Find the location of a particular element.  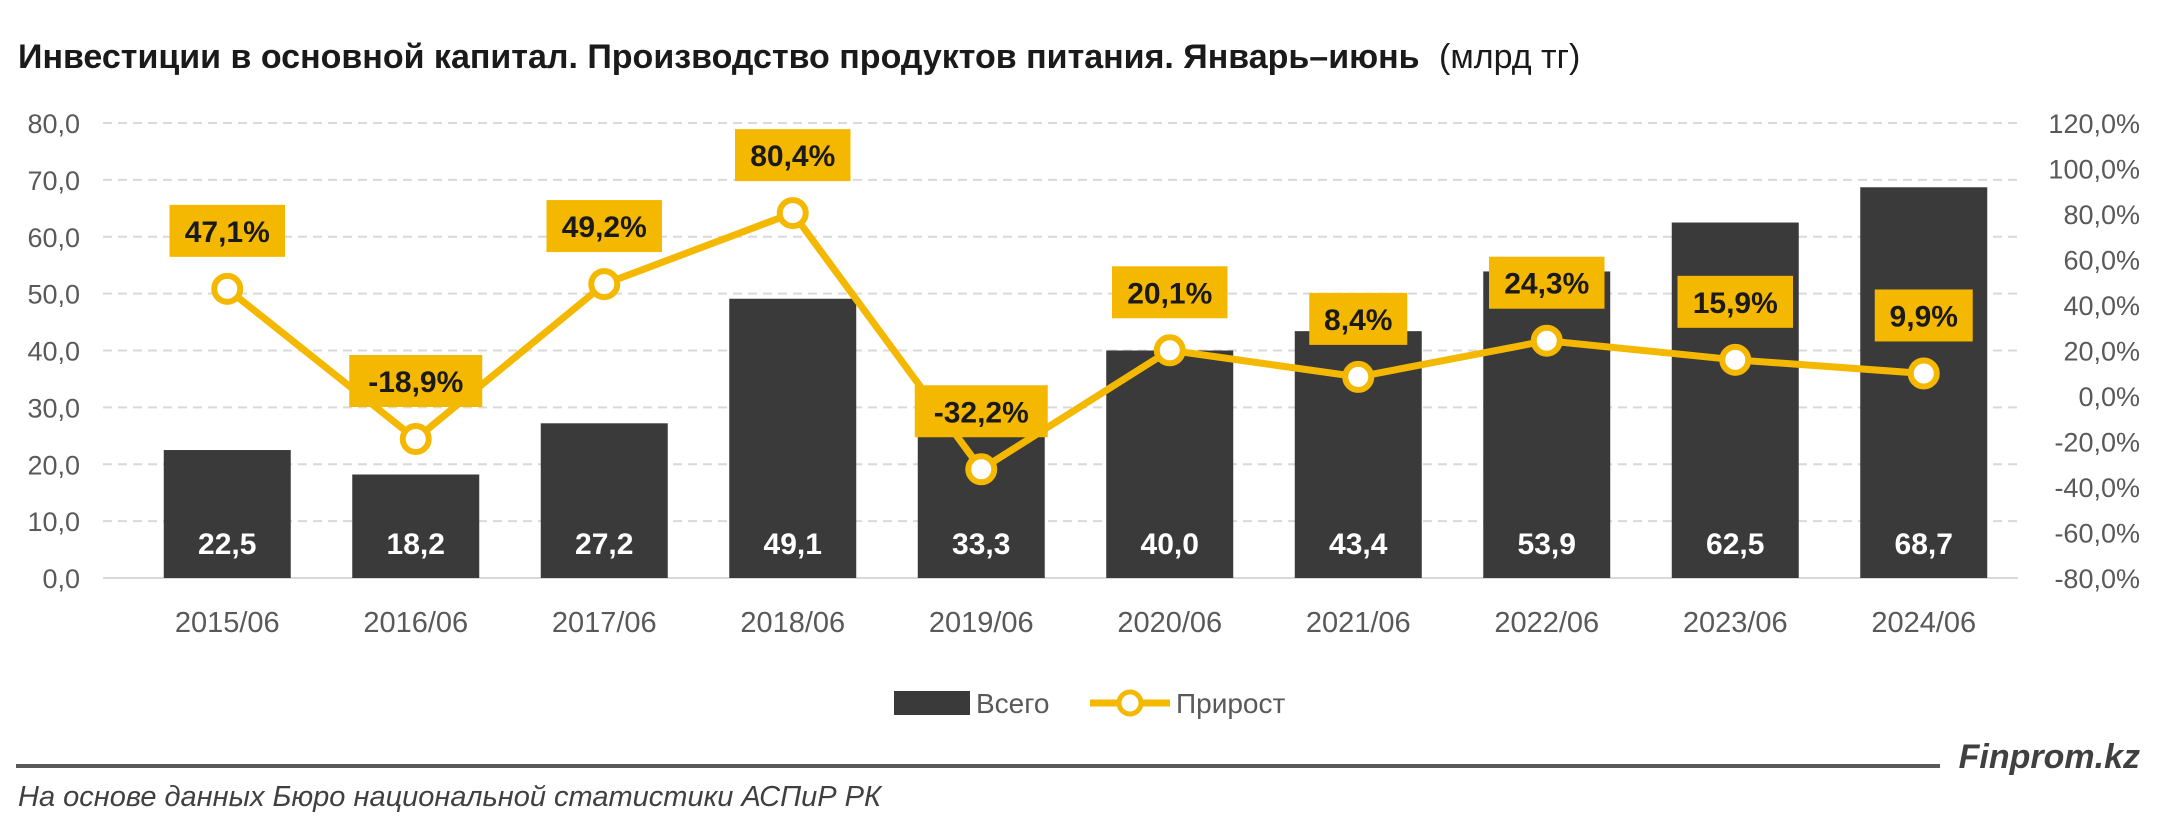

right-tick-label: 80,0% is located at coordinates (2101, 215).